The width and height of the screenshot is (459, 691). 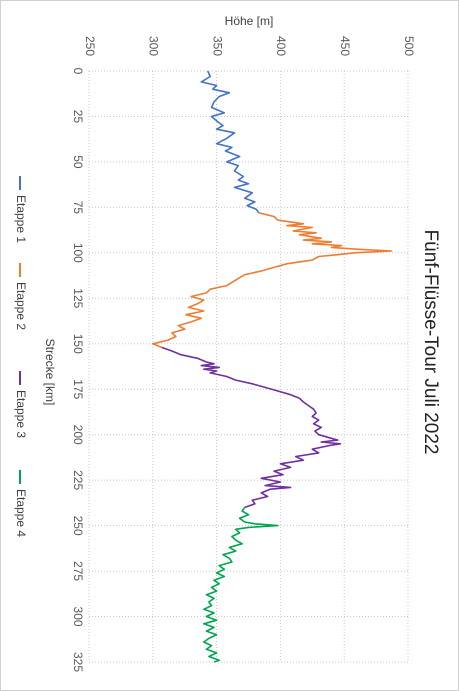 What do you see at coordinates (78, 253) in the screenshot?
I see `x-tick-label: 100` at bounding box center [78, 253].